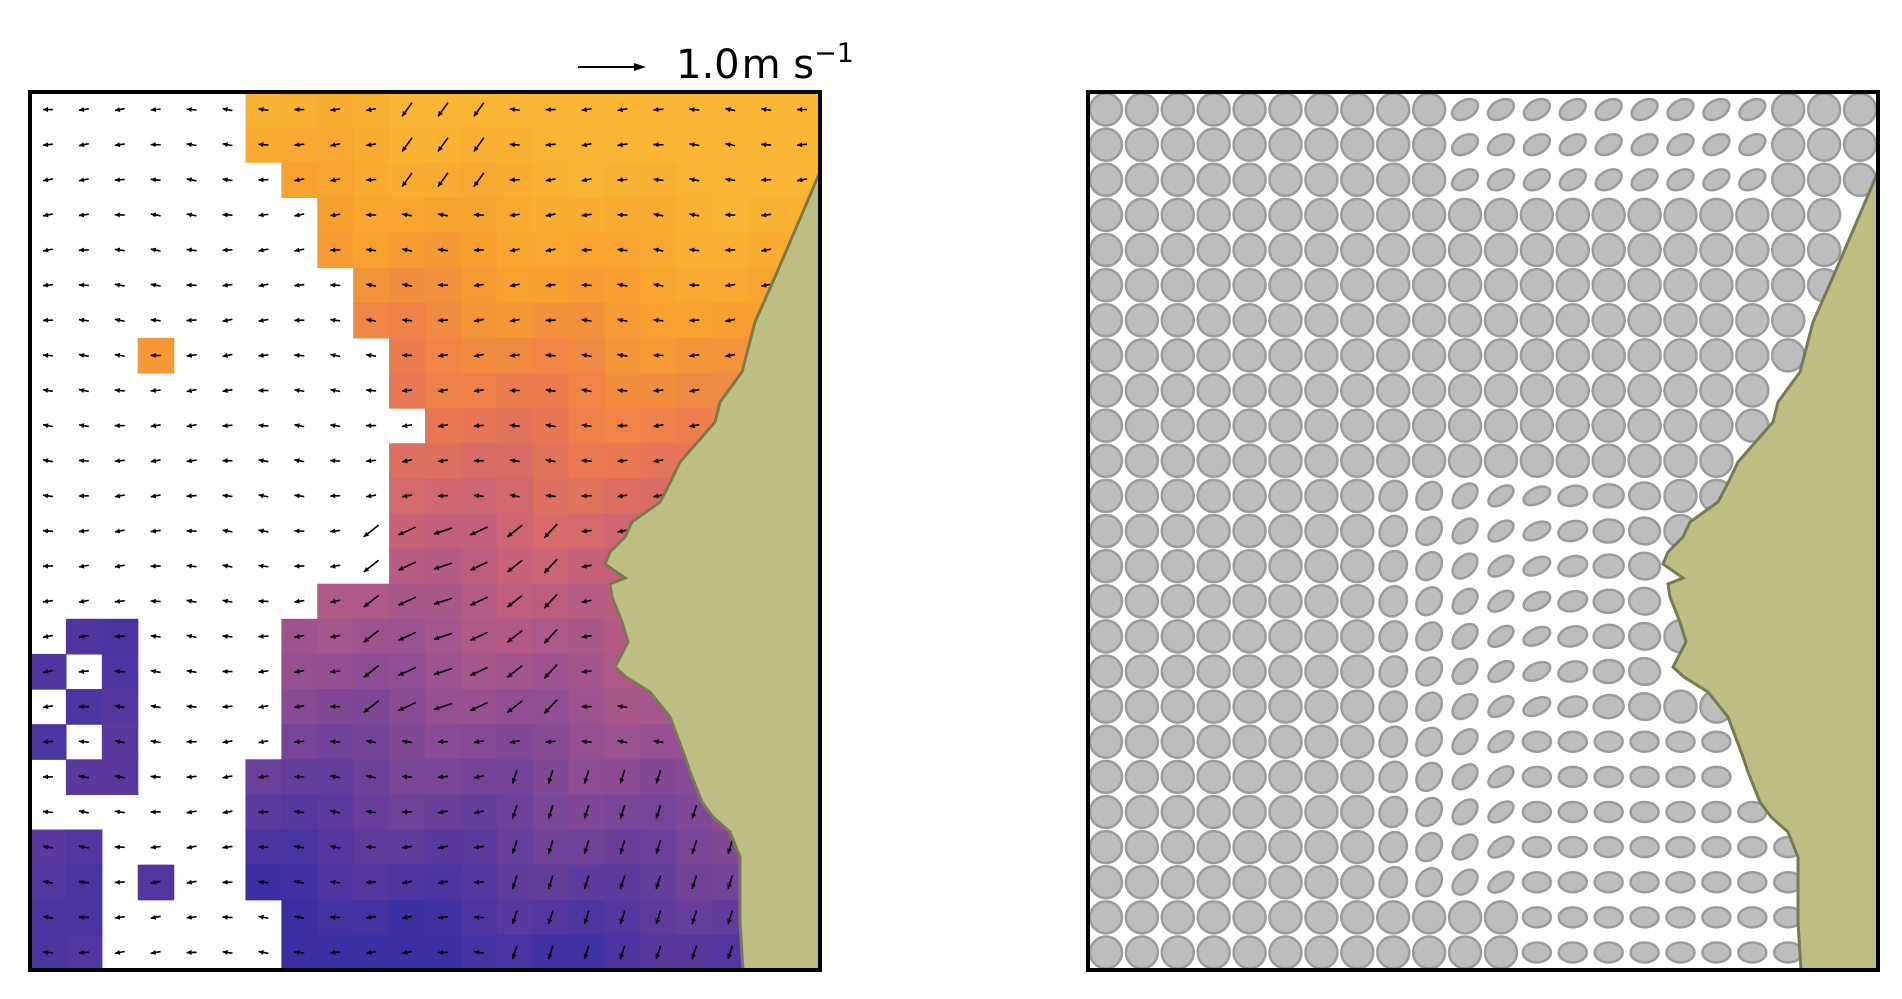  What do you see at coordinates (765, 63) in the screenshot?
I see `quiver-key-label: 1.0m s−1` at bounding box center [765, 63].